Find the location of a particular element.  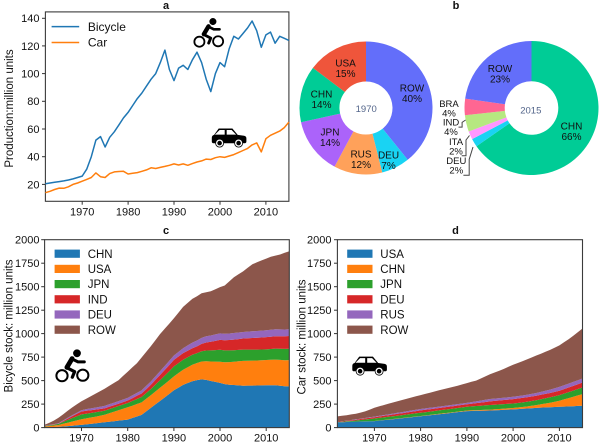

svg-text: 7% is located at coordinates (388, 166).